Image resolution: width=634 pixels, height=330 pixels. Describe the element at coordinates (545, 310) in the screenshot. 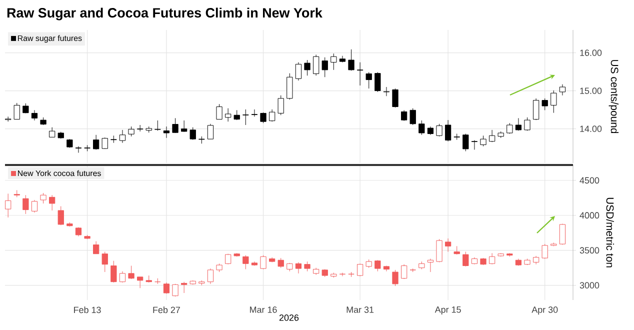

I see `x-tick-label: Apr 30` at that location.